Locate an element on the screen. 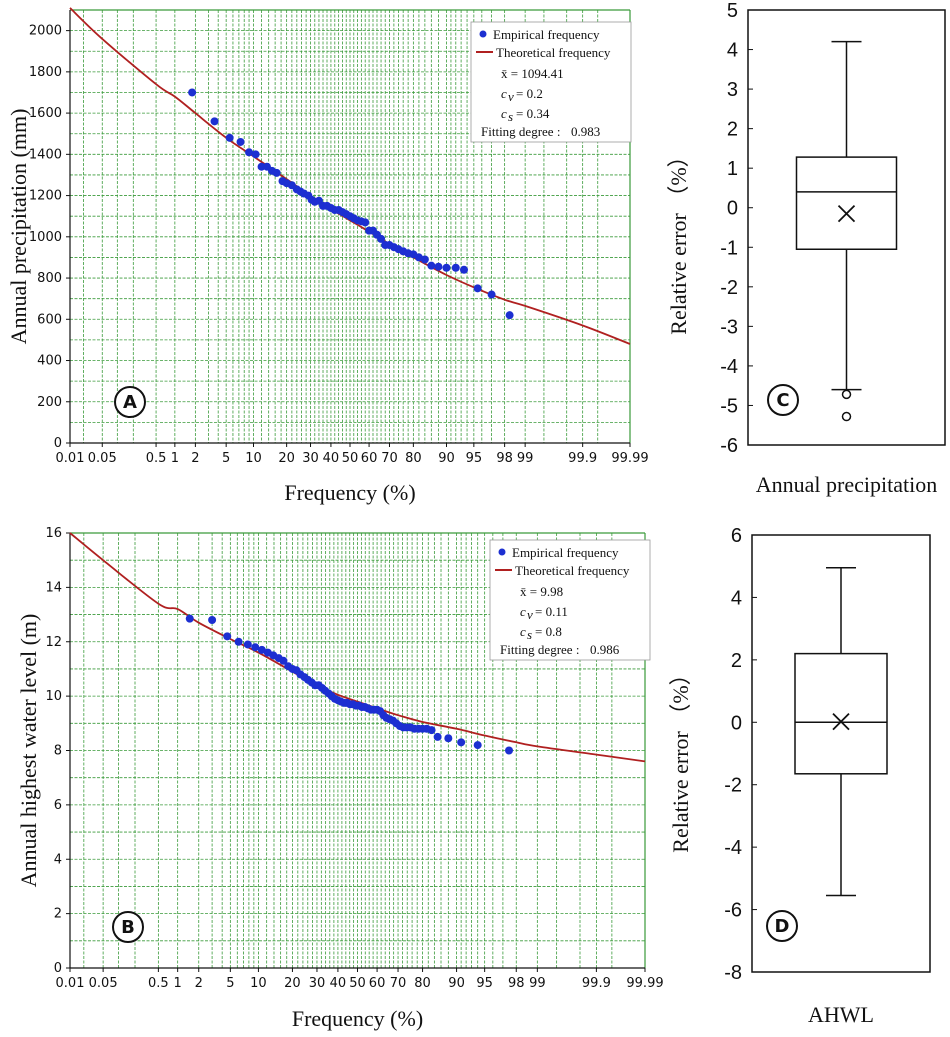 Image resolution: width=950 pixels, height=1037 pixels. x-tick-label: 5 is located at coordinates (230, 983).